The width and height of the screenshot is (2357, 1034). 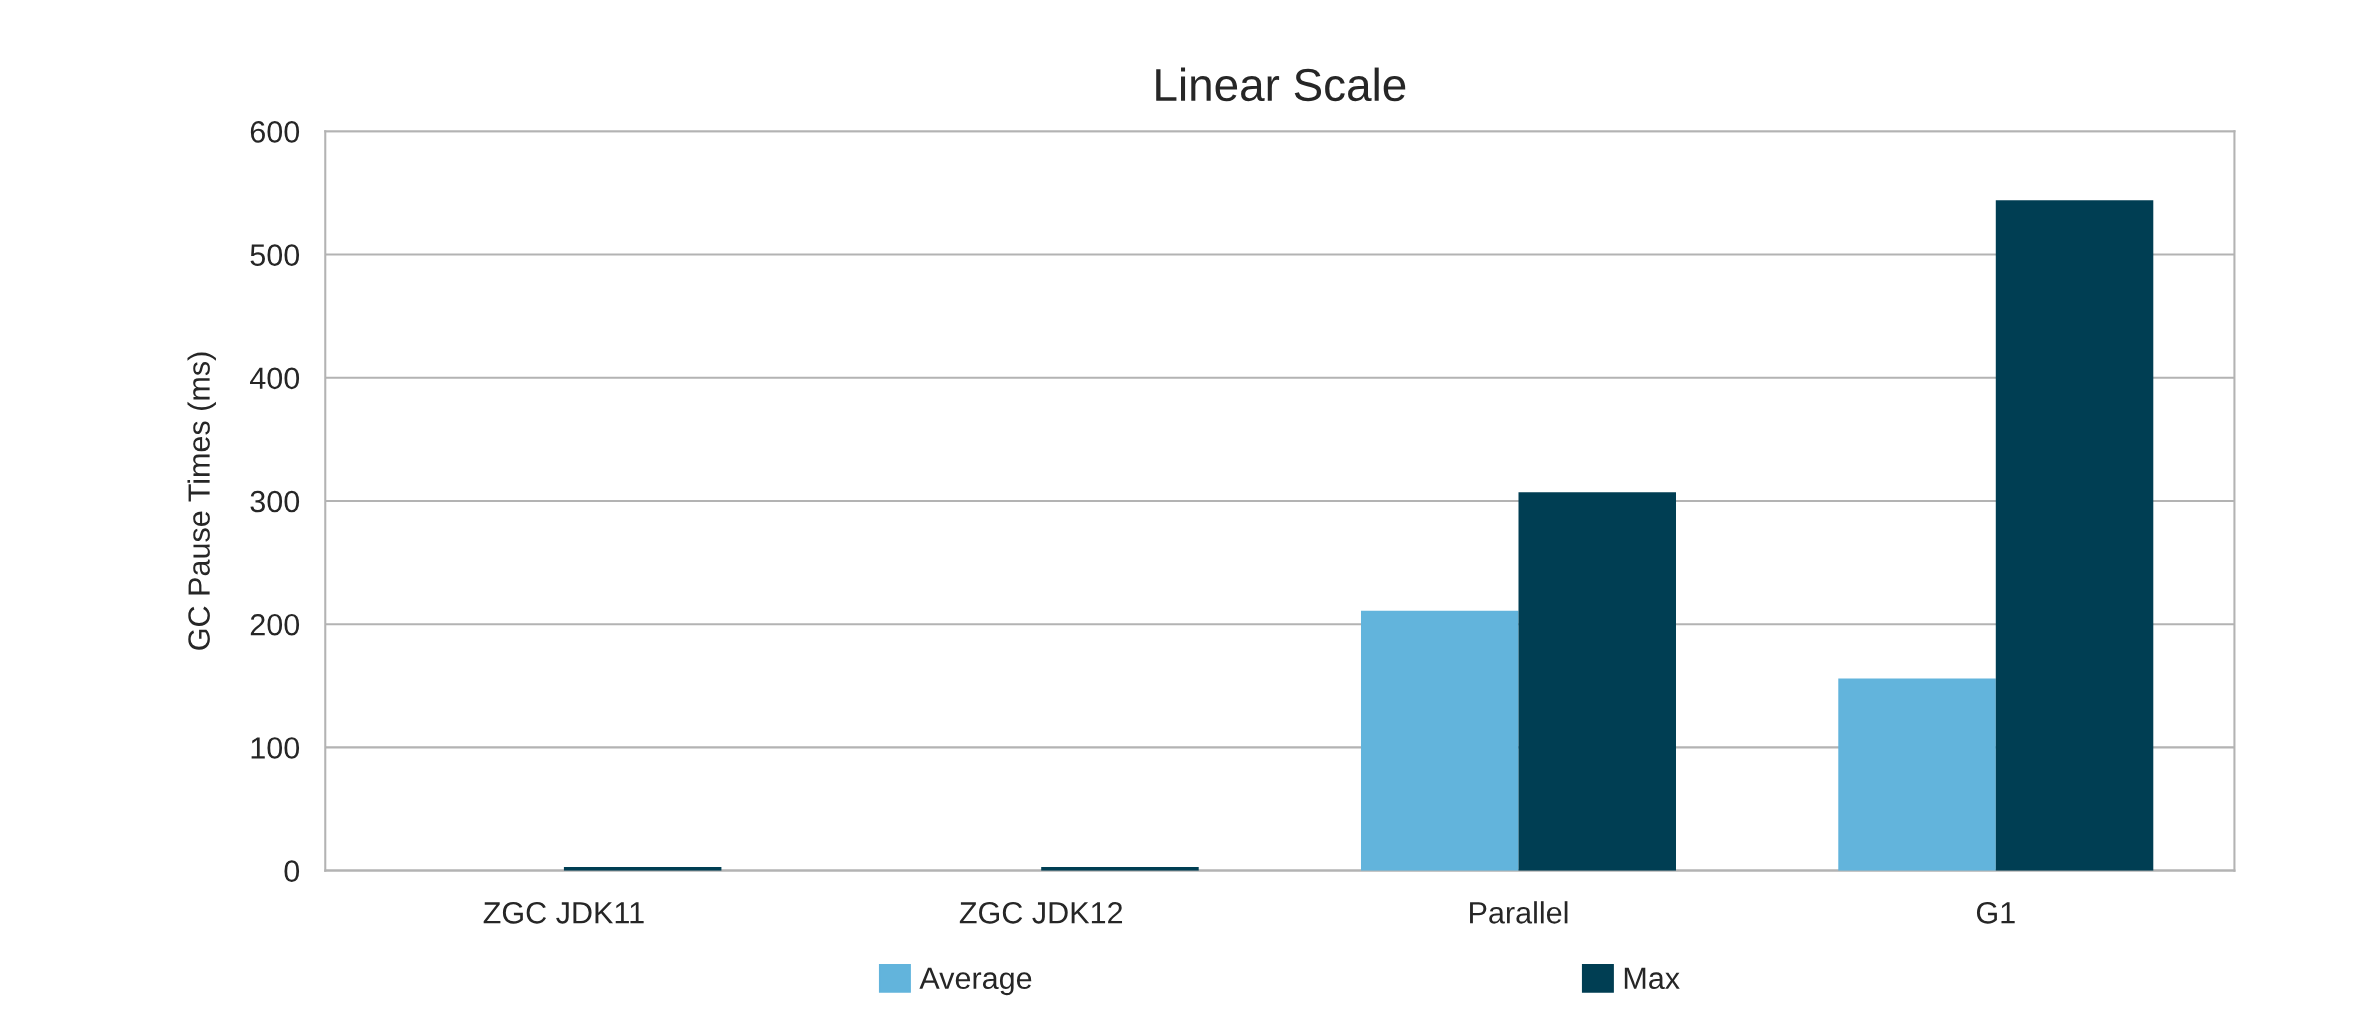 What do you see at coordinates (275, 748) in the screenshot?
I see `y-tick-label: 100` at bounding box center [275, 748].